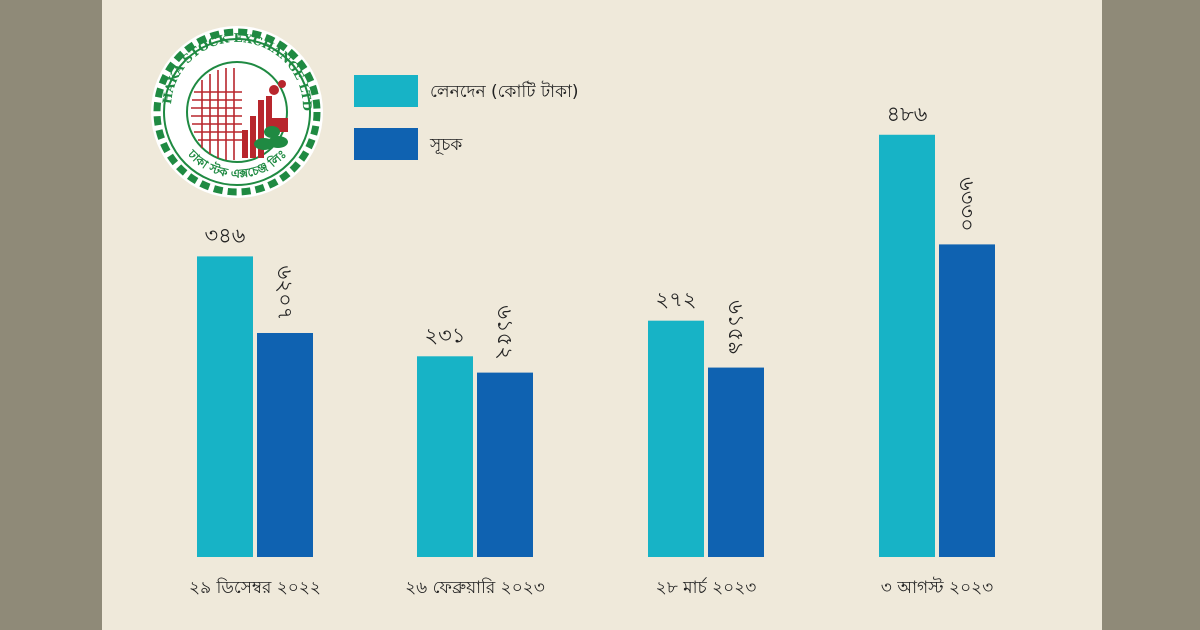 This screenshot has width=1200, height=630. I want to click on bar-label-turnover: ৩৪৬, so click(225, 235).